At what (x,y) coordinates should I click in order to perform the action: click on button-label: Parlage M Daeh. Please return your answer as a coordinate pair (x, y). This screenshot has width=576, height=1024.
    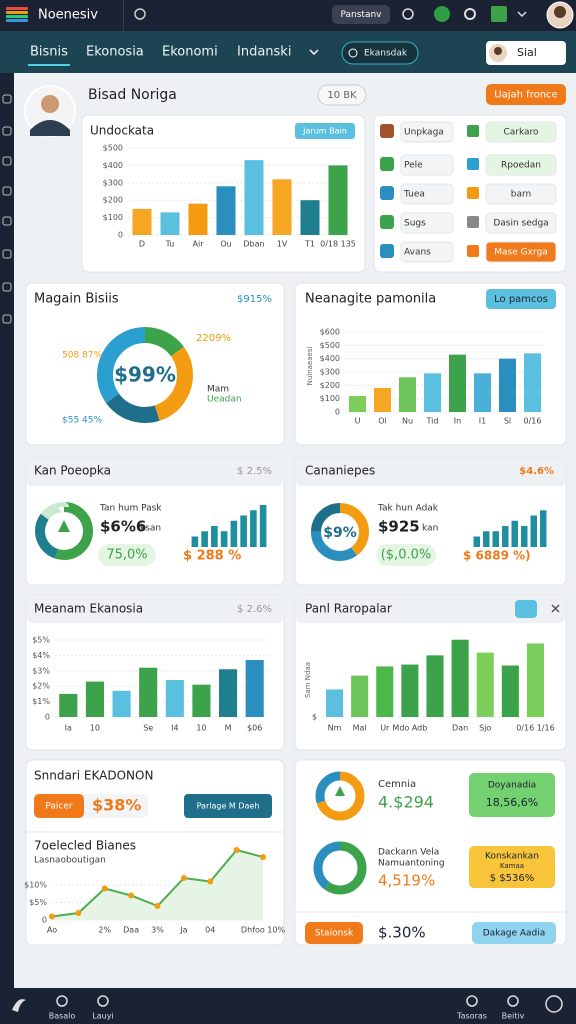
    Looking at the image, I should click on (228, 806).